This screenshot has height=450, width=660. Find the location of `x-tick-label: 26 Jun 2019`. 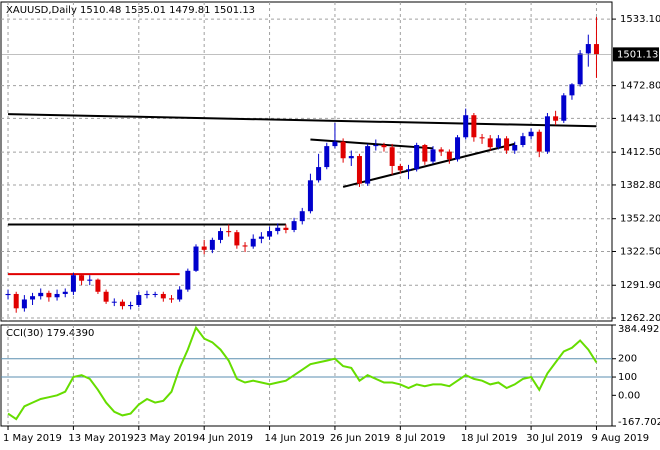

x-tick-label: 26 Jun 2019 is located at coordinates (360, 438).